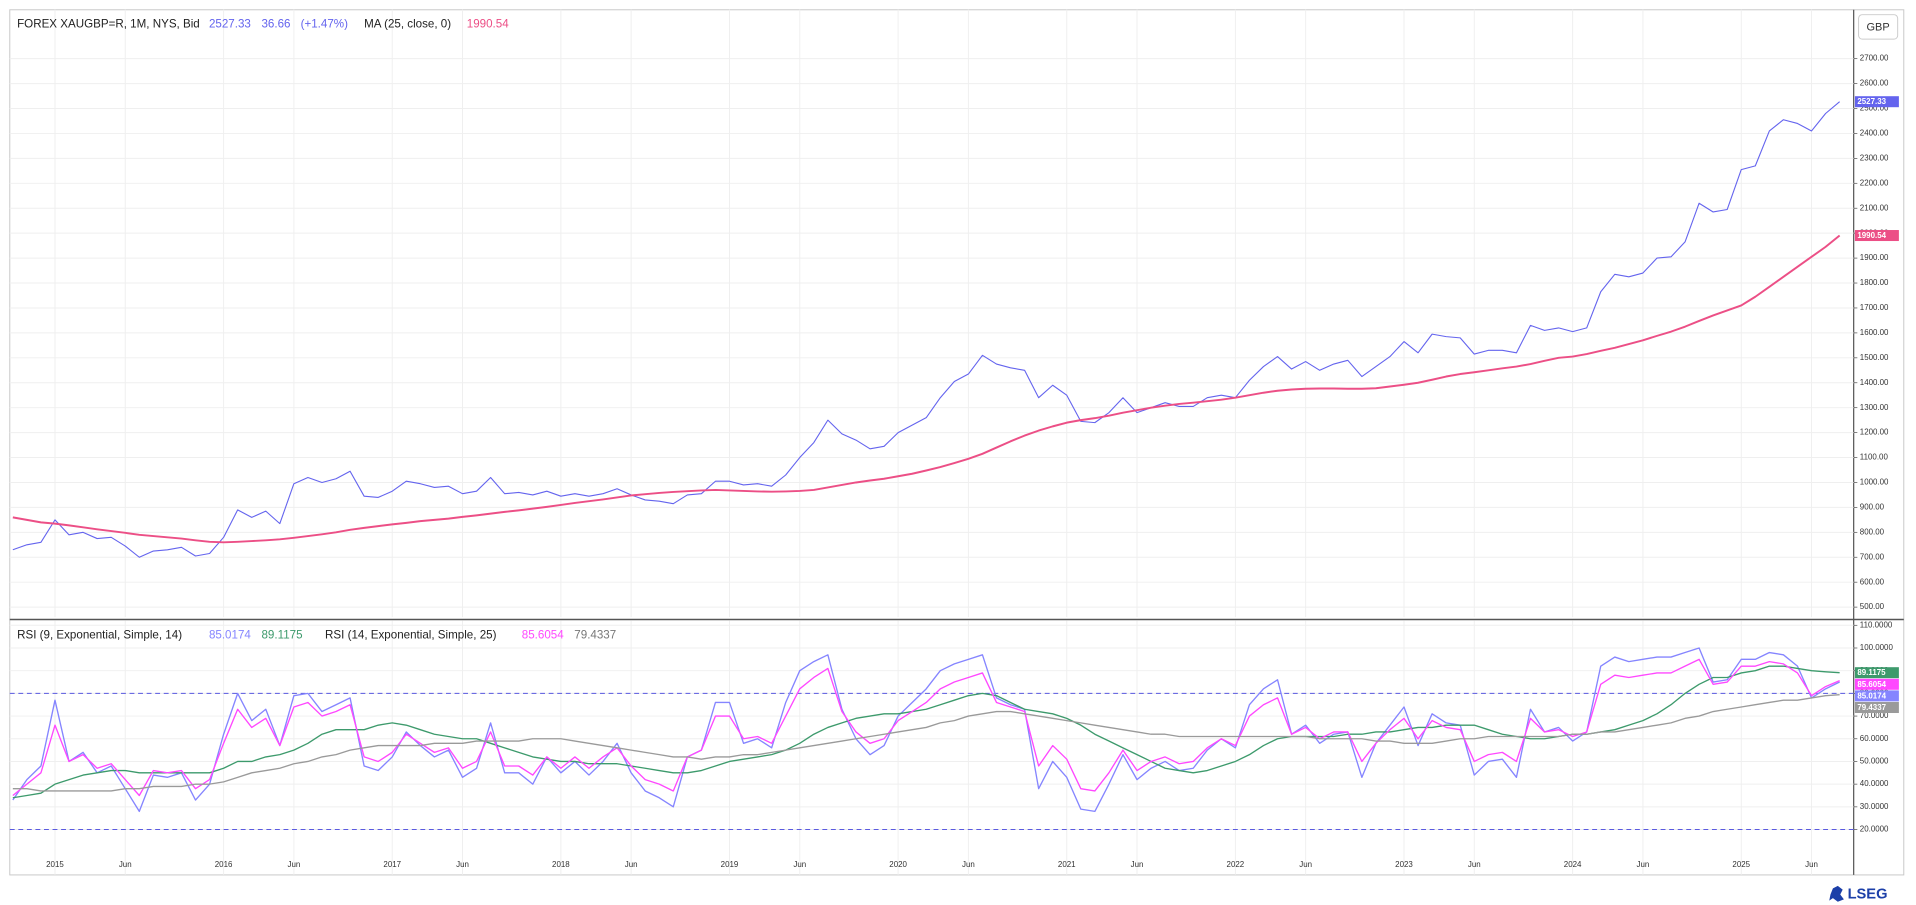  Describe the element at coordinates (1874, 357) in the screenshot. I see `y-tick-label: 1500.00` at that location.